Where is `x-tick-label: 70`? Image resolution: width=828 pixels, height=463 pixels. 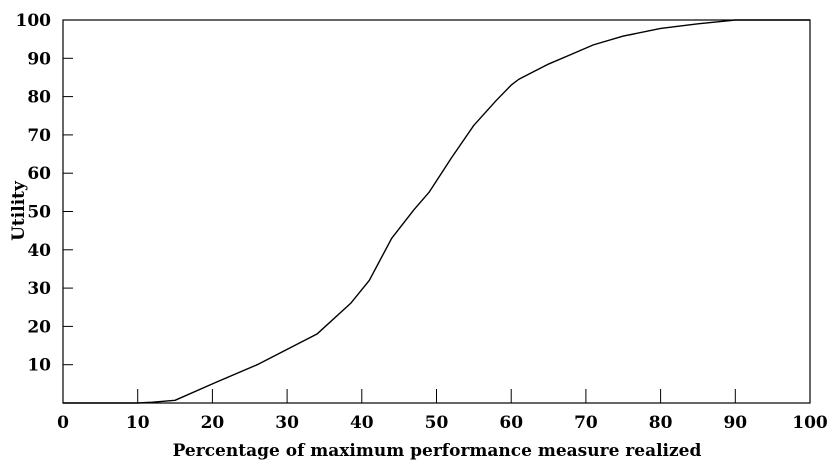
x-tick-label: 70 is located at coordinates (586, 423).